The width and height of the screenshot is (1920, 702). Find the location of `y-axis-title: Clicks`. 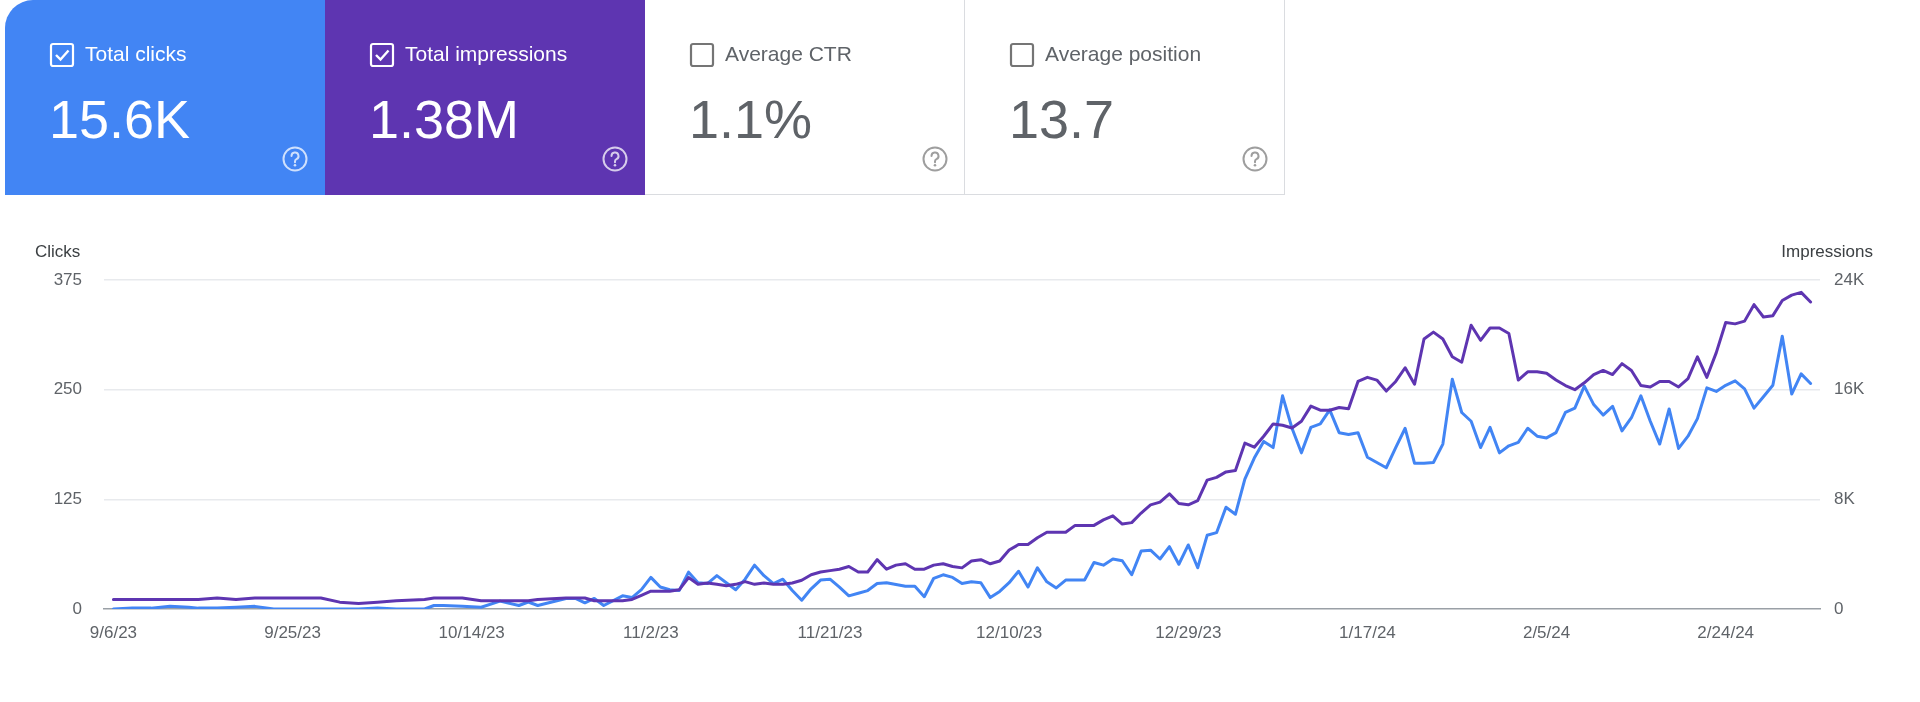

y-axis-title: Clicks is located at coordinates (58, 251).